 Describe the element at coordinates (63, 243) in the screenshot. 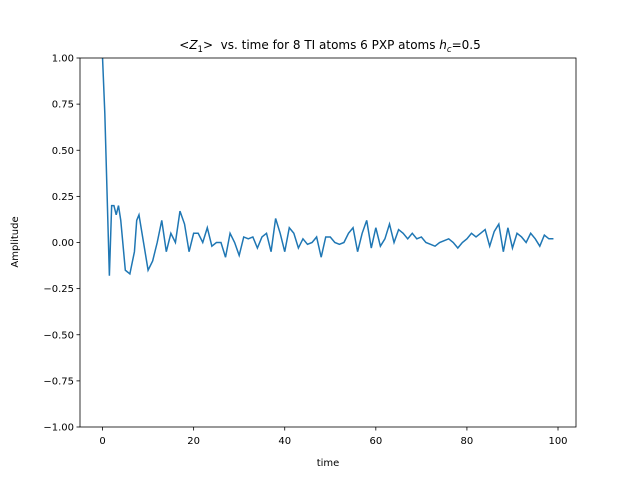

I see `y-tick-label: 0.00` at that location.